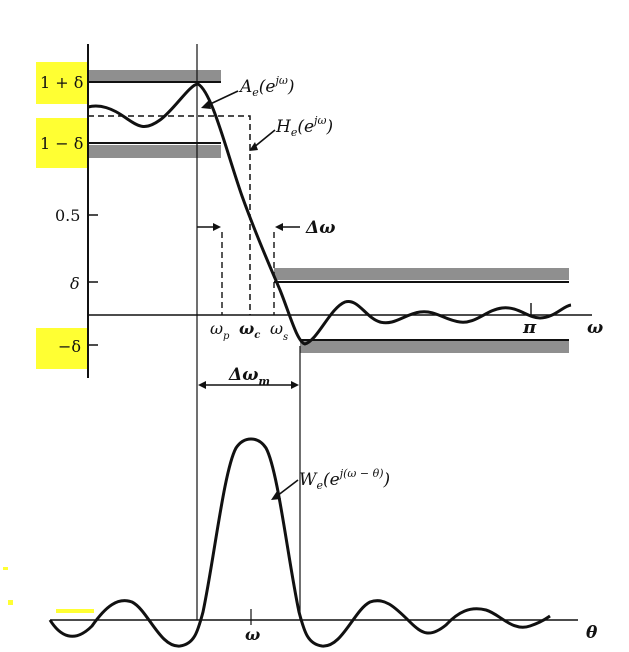 The height and width of the screenshot is (652, 629). I want to click on arrow-H-label-shaft, so click(264, 139).